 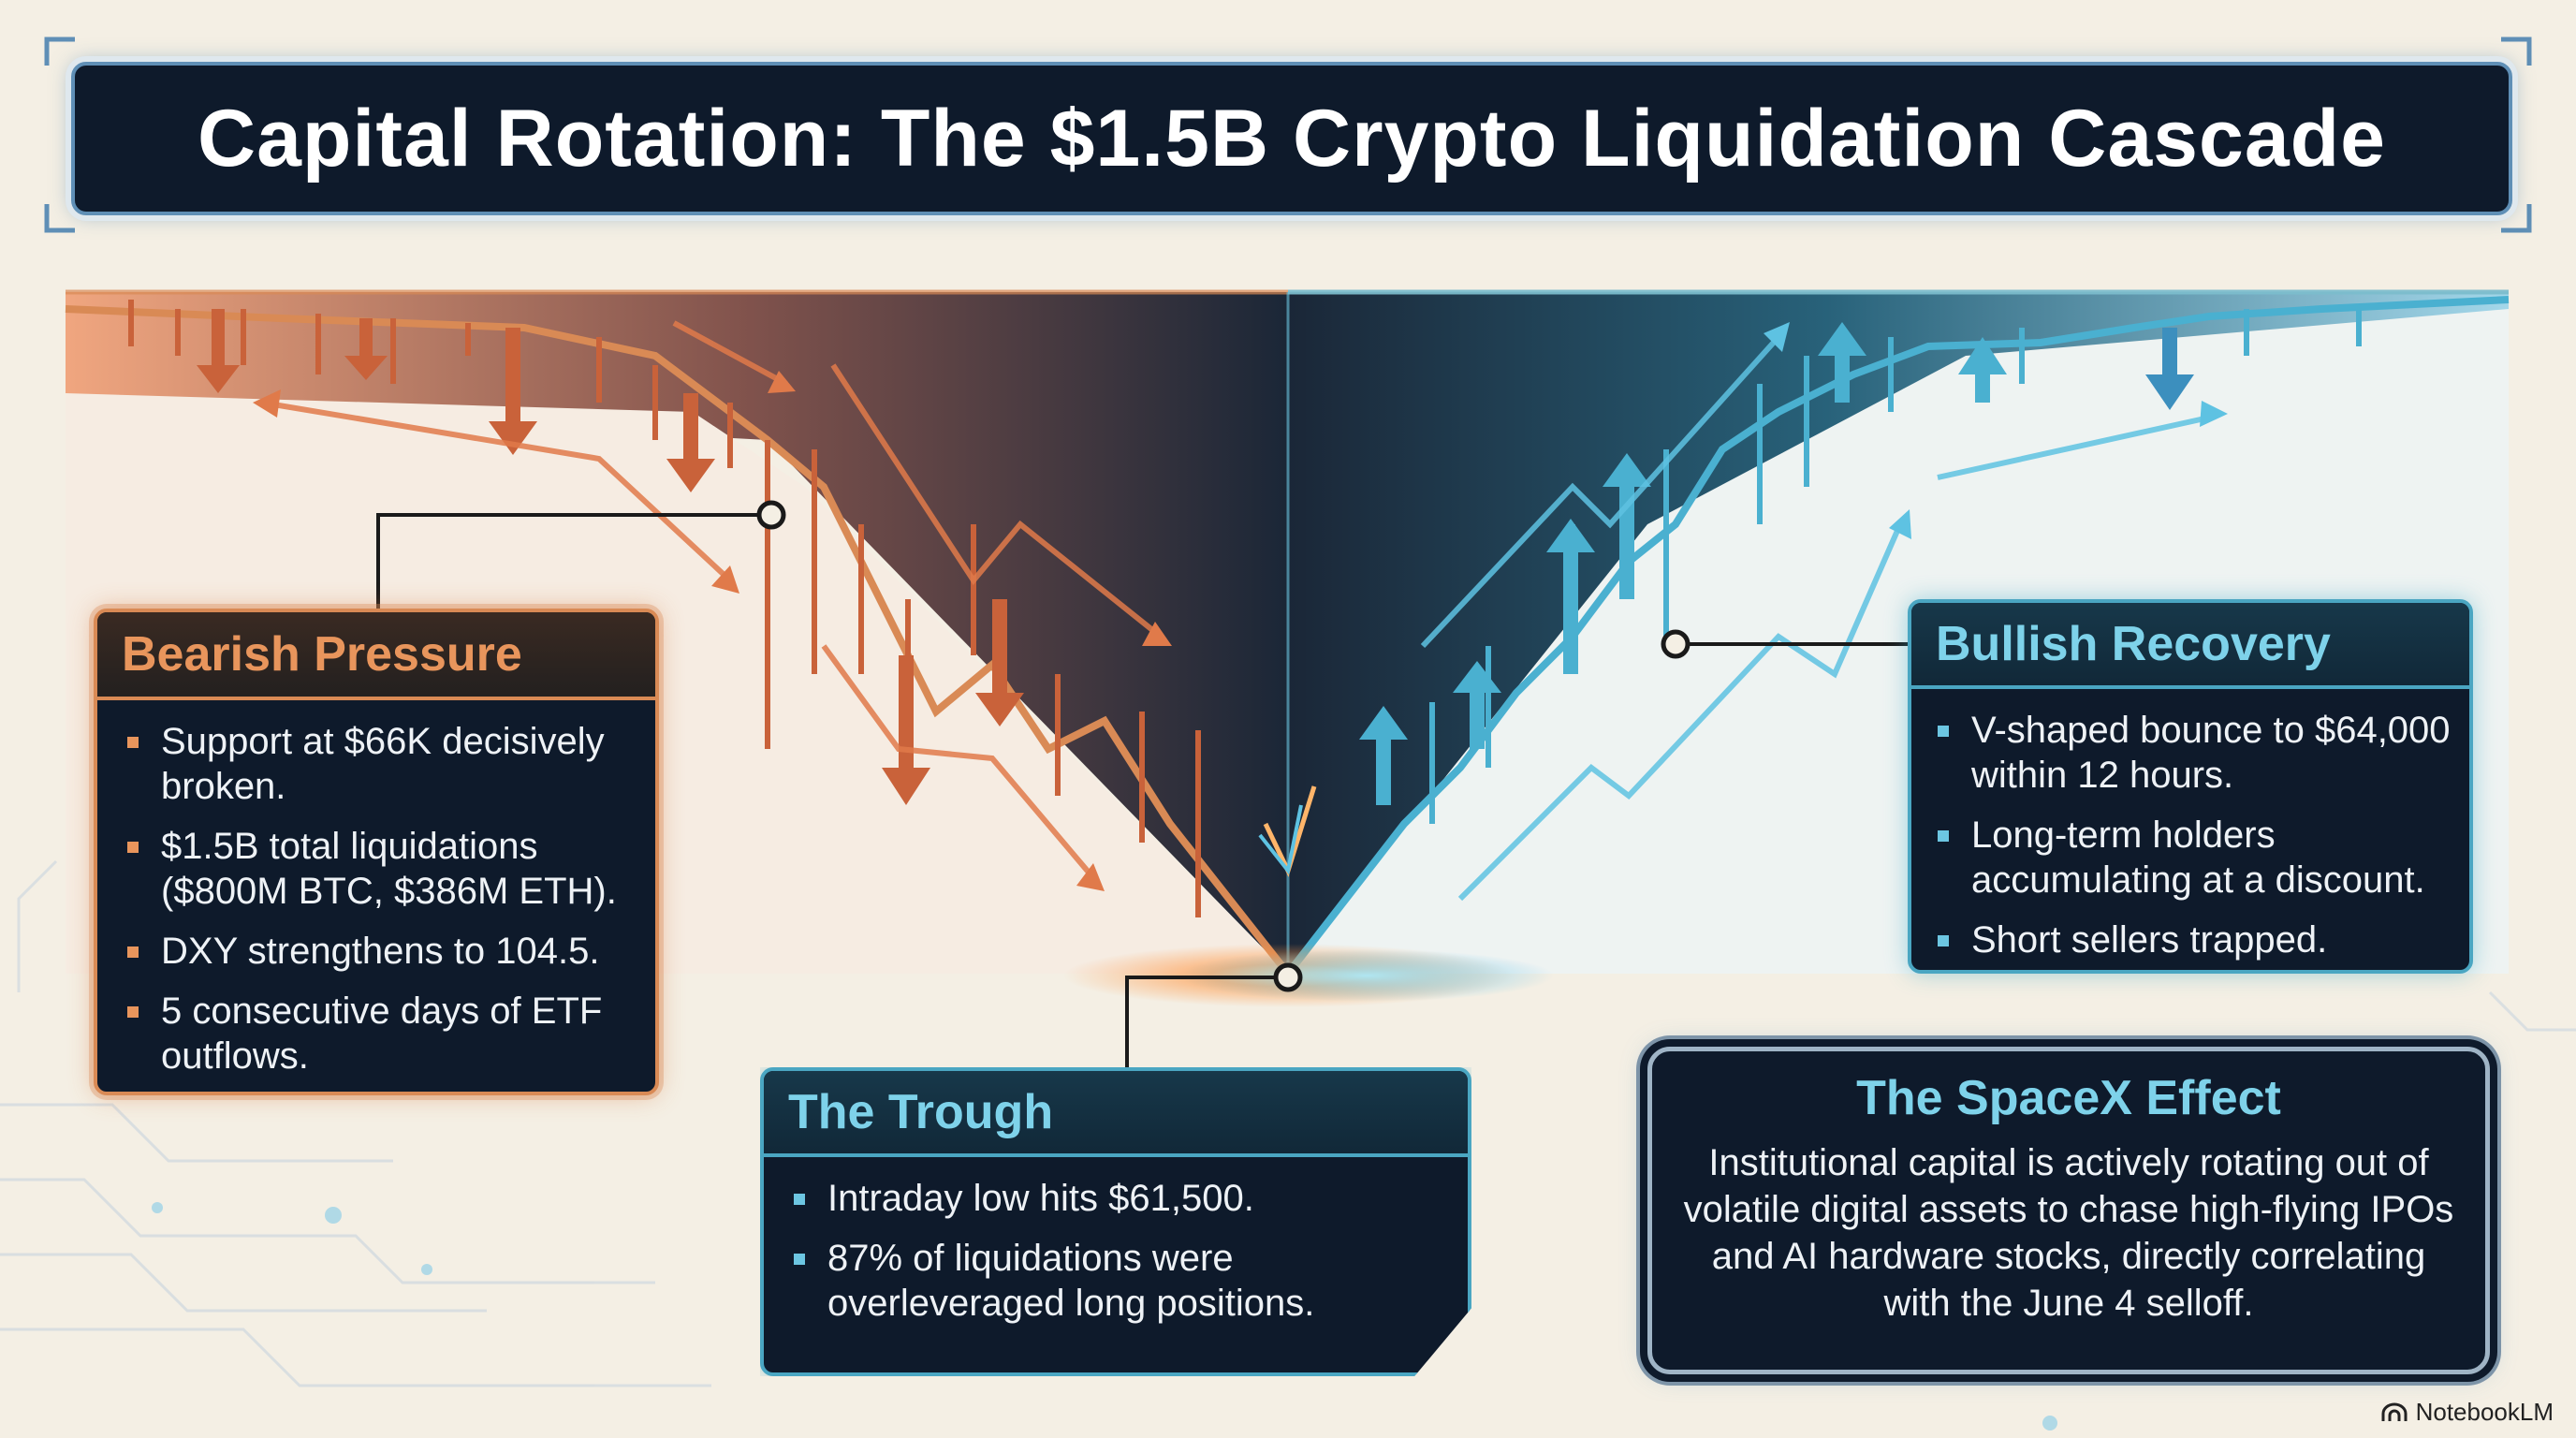 What do you see at coordinates (378, 764) in the screenshot?
I see `list-item: Support at $66K decisively broken.` at bounding box center [378, 764].